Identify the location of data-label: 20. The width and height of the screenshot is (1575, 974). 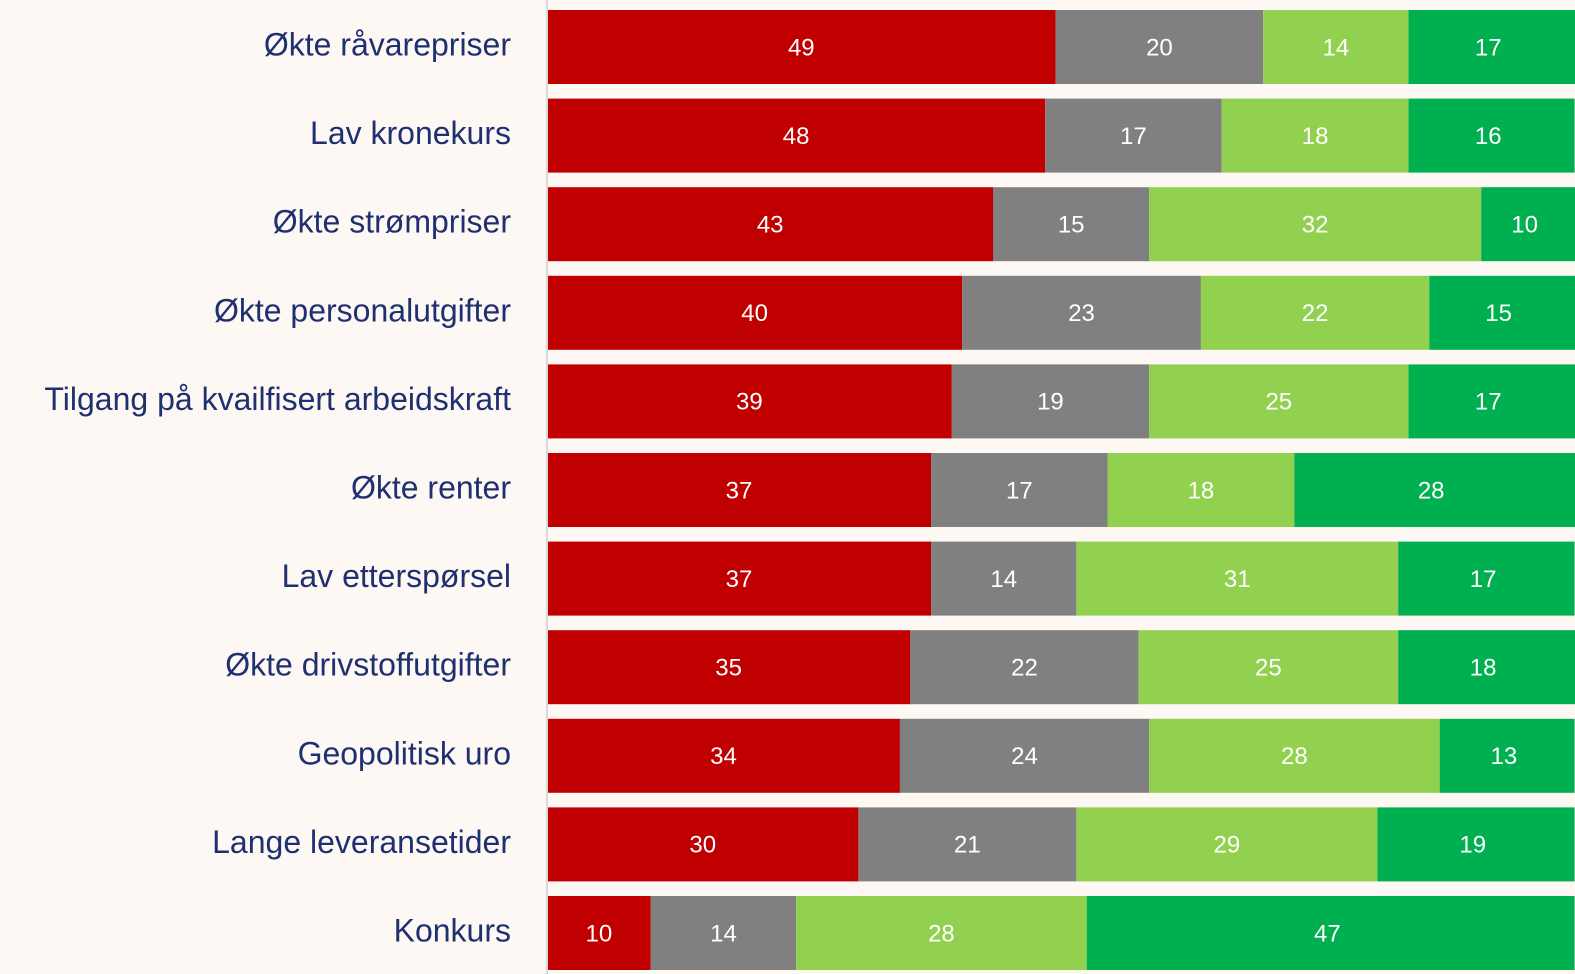
(1159, 47).